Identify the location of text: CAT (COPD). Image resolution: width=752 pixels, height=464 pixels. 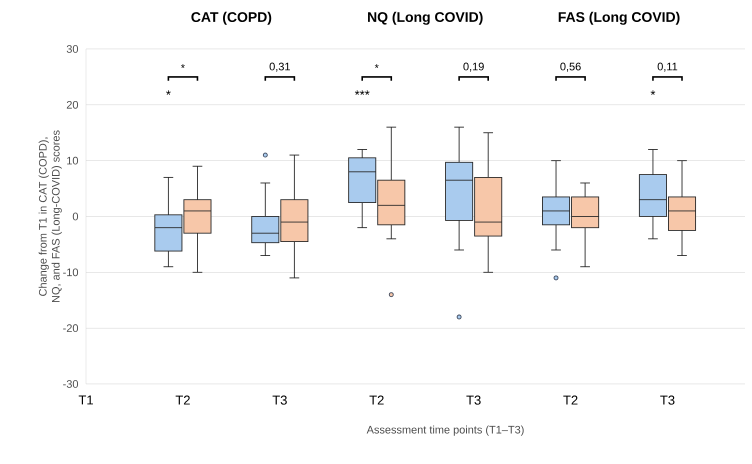
(231, 18).